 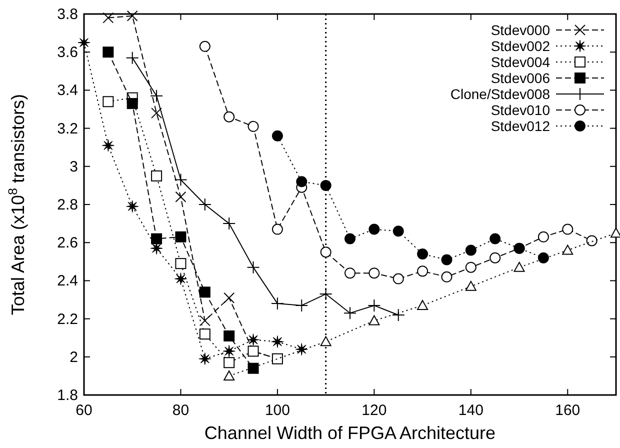 What do you see at coordinates (67, 53) in the screenshot?
I see `y-tick-label: 3.6` at bounding box center [67, 53].